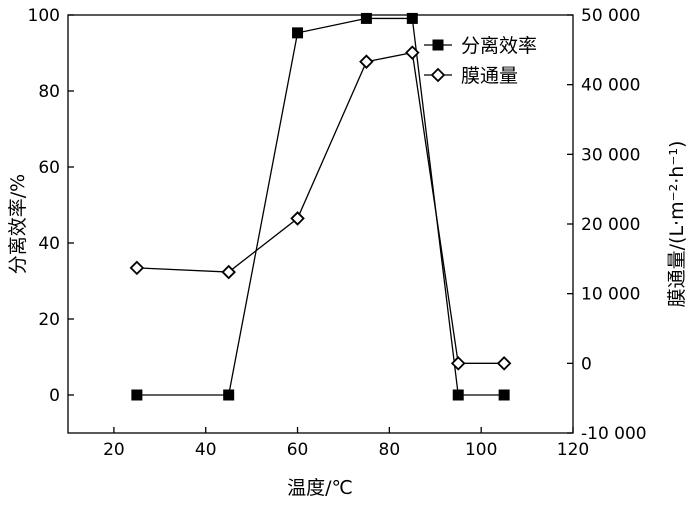 The width and height of the screenshot is (700, 505). What do you see at coordinates (54, 396) in the screenshot?
I see `y-left-tick-label: 0` at bounding box center [54, 396].